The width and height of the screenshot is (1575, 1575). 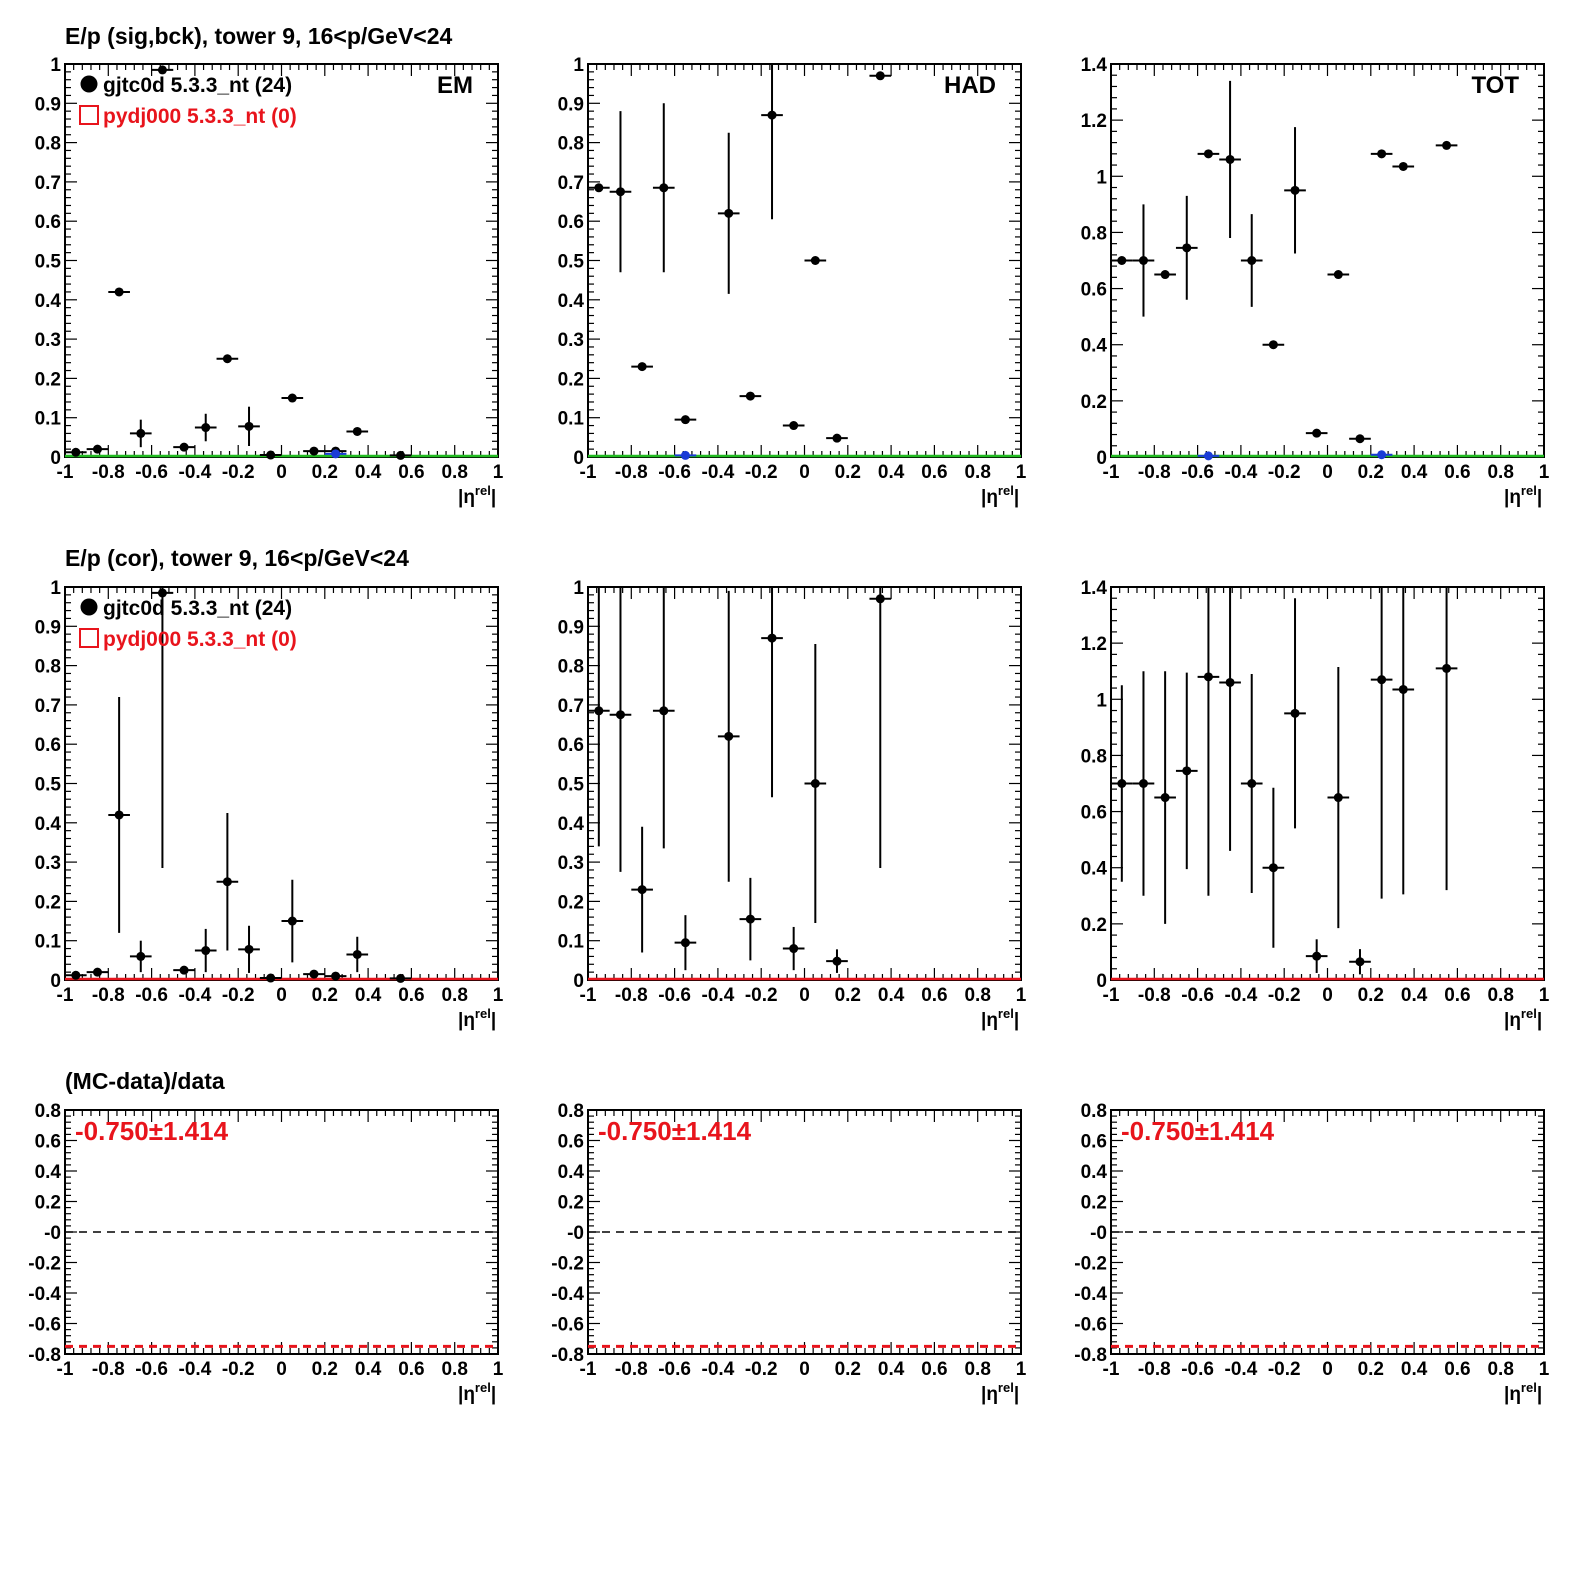 What do you see at coordinates (1090, 1294) in the screenshot?
I see `y-tick-label: -0.4` at bounding box center [1090, 1294].